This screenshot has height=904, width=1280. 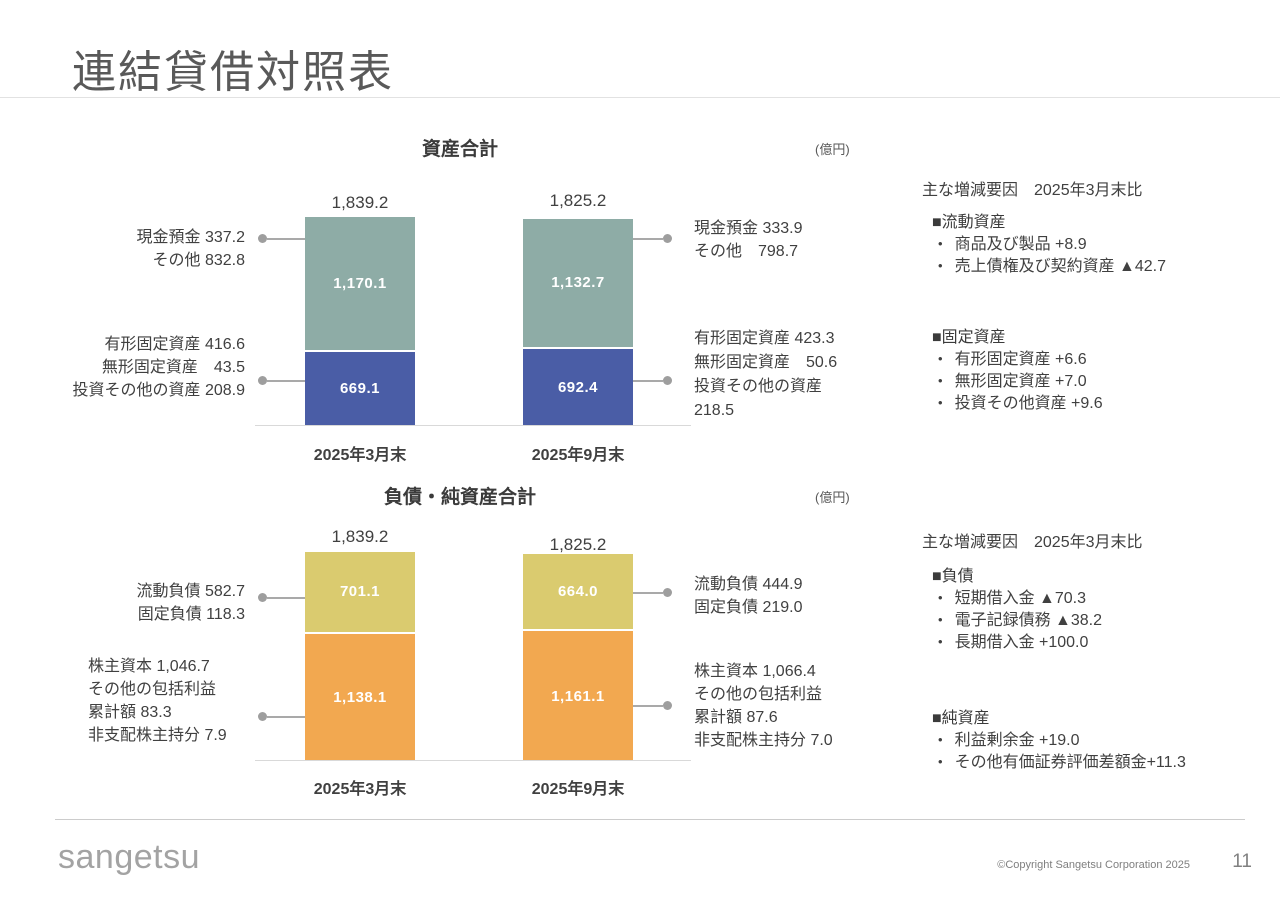 I want to click on liabilities-bar1-equity-segment: 1,138.1, so click(x=360, y=696).